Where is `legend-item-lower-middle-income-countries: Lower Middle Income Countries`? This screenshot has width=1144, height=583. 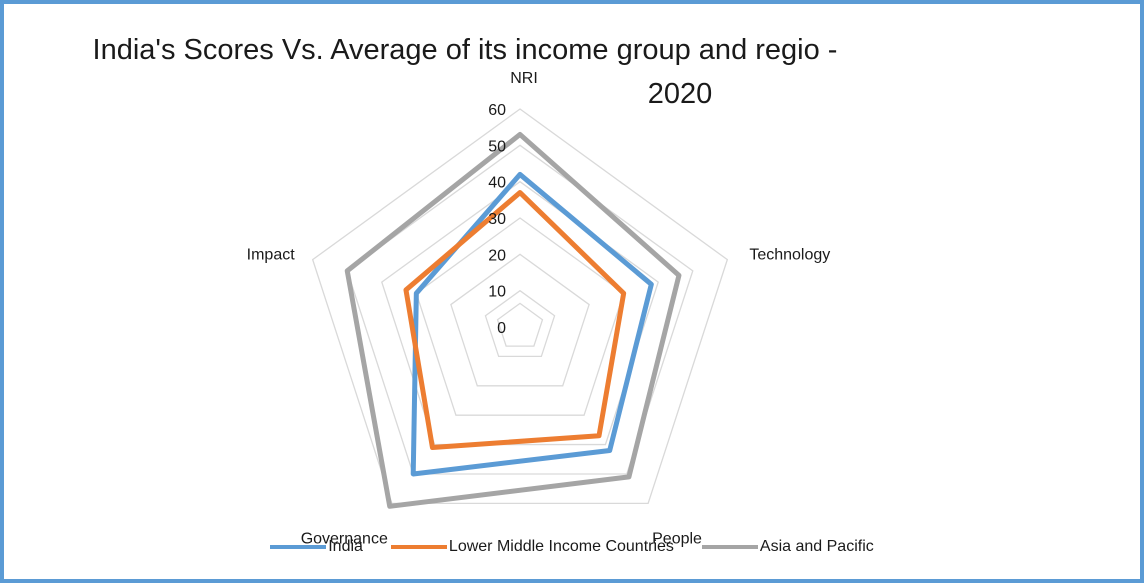
legend-item-lower-middle-income-countries: Lower Middle Income Countries is located at coordinates (532, 547).